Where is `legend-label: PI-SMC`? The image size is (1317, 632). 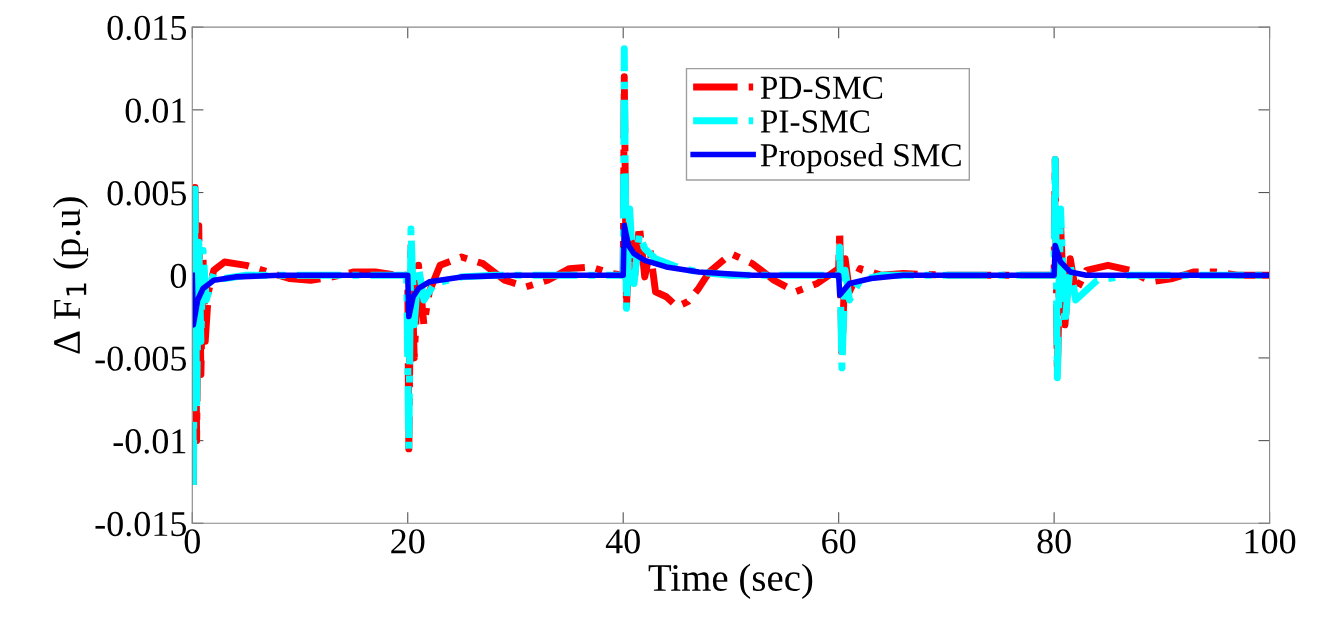
legend-label: PI-SMC is located at coordinates (815, 121).